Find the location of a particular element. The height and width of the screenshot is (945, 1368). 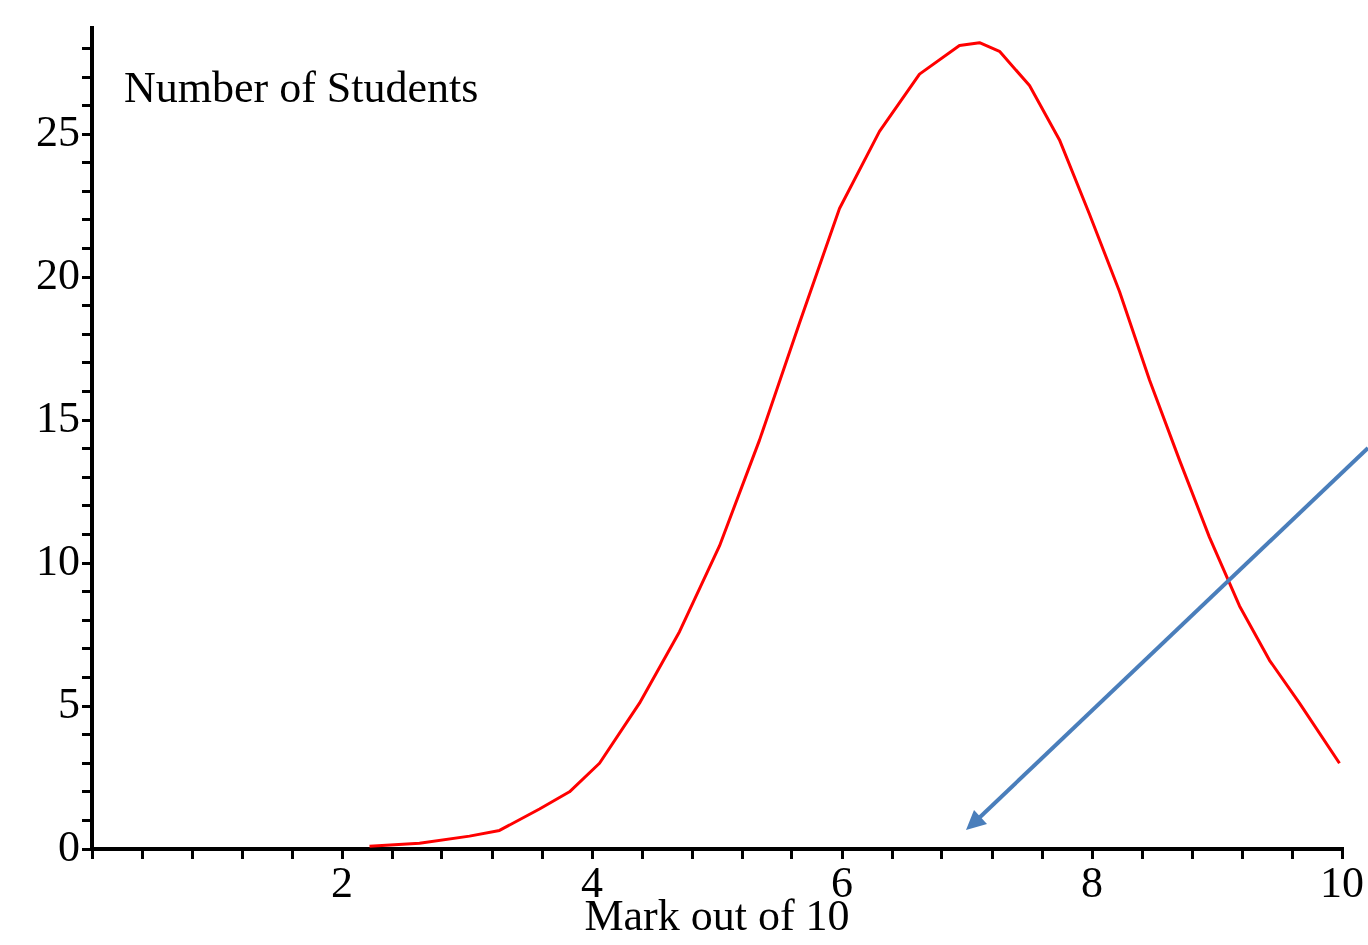

y-tick-label: 20 is located at coordinates (58, 274).